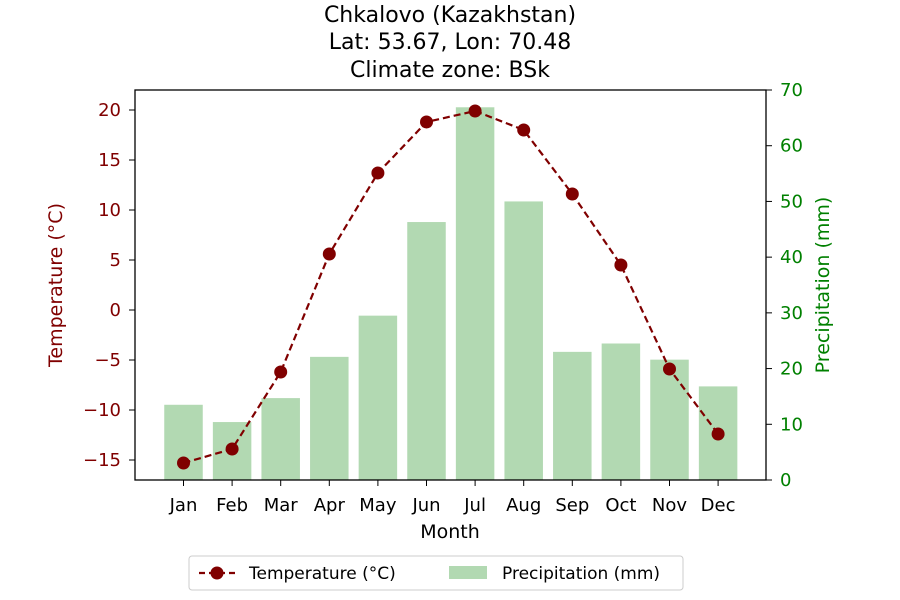 This screenshot has width=900, height=600. What do you see at coordinates (523, 340) in the screenshot?
I see `precipitation-bar-aug` at bounding box center [523, 340].